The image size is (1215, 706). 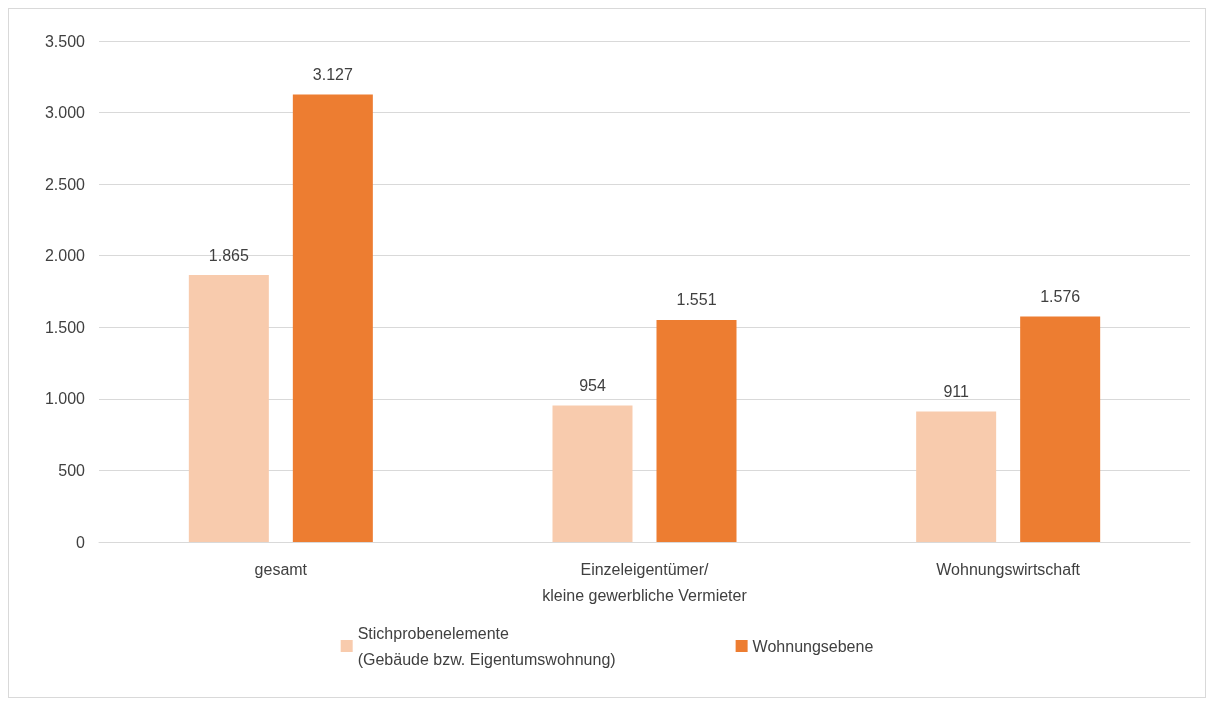 What do you see at coordinates (281, 569) in the screenshot?
I see `x-tick-label: gesamt` at bounding box center [281, 569].